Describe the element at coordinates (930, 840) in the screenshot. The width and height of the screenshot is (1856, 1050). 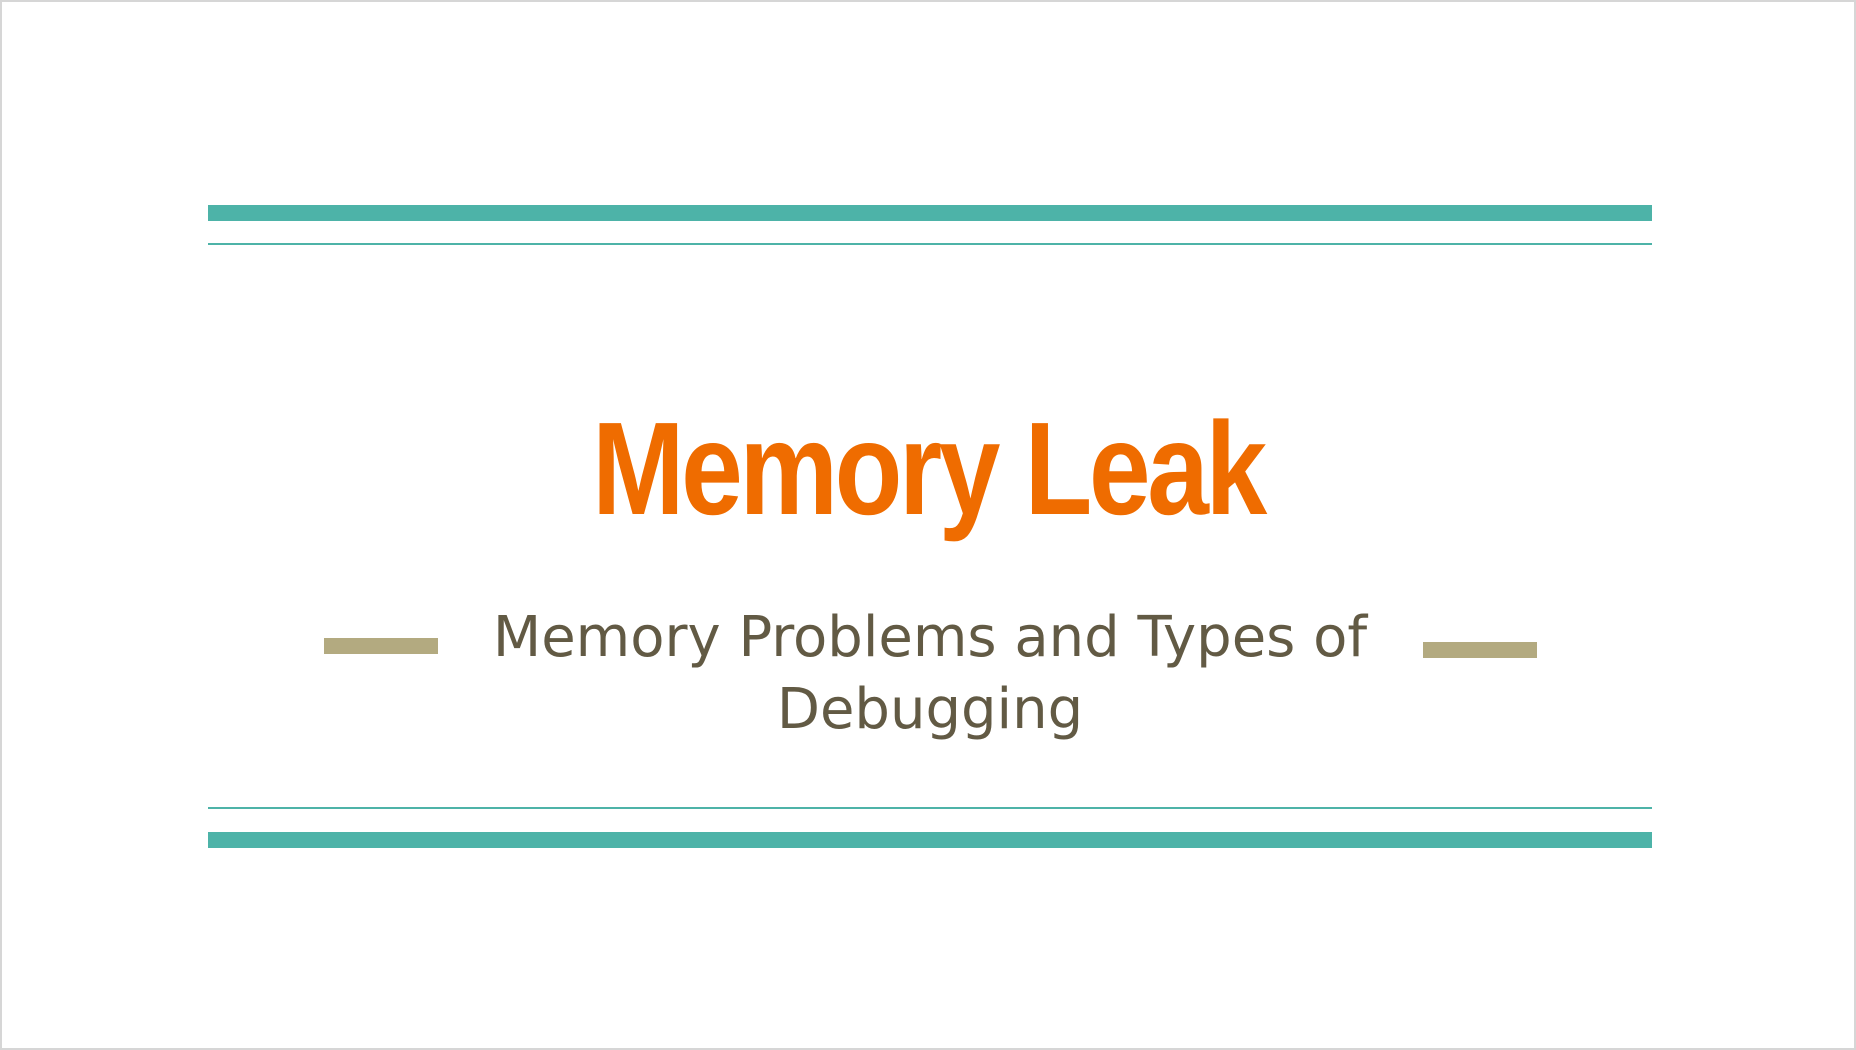
I see `bottom-thick-rule` at that location.